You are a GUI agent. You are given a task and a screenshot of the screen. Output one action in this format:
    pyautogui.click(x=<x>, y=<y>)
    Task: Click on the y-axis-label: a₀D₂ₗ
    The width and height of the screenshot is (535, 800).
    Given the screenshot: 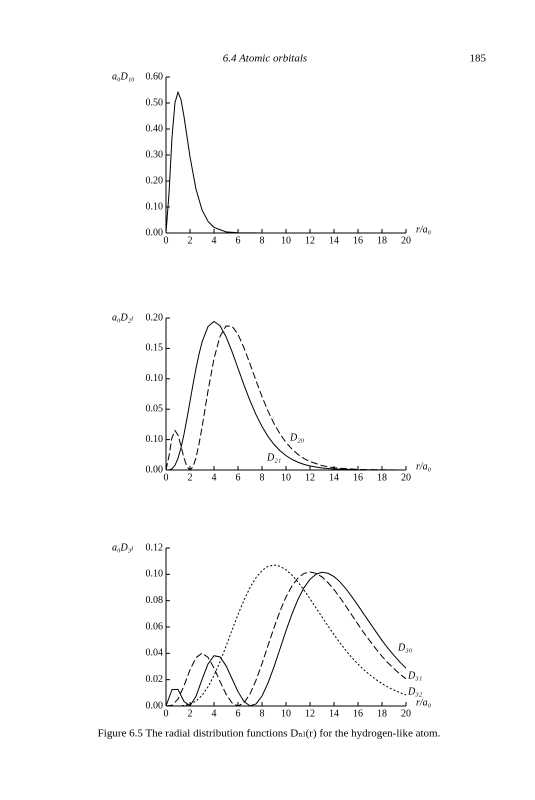 What is the action you would take?
    pyautogui.click(x=123, y=317)
    